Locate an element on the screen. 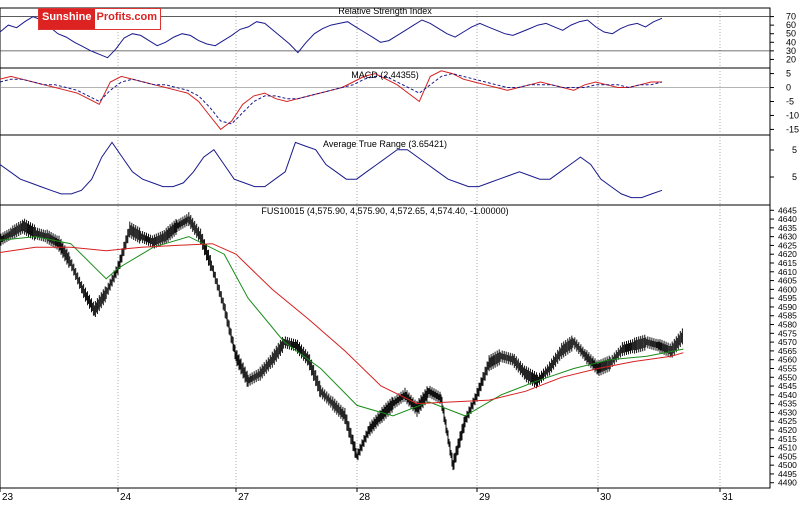 The width and height of the screenshot is (800, 509). rsi-axis-tick-label: 20 is located at coordinates (791, 59).